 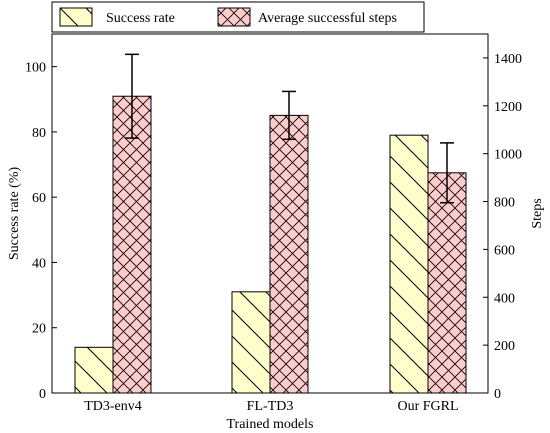 I want to click on bar-td3-env4-success-rate-hatch, so click(x=94, y=370).